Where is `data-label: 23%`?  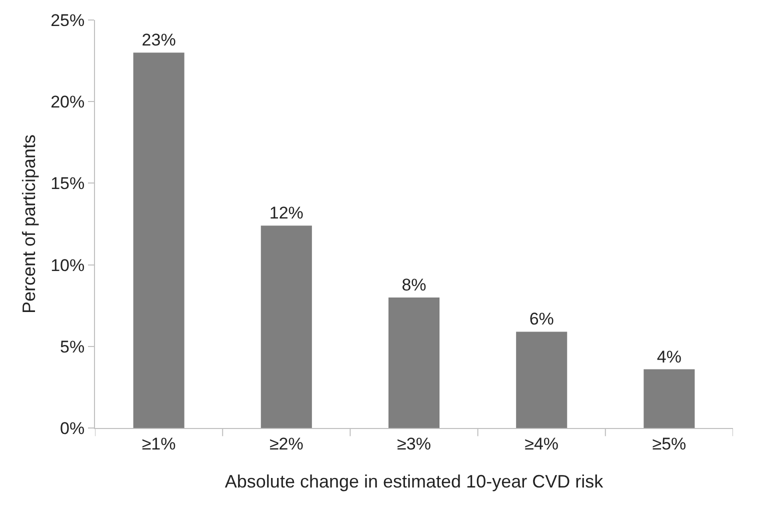
data-label: 23% is located at coordinates (159, 40).